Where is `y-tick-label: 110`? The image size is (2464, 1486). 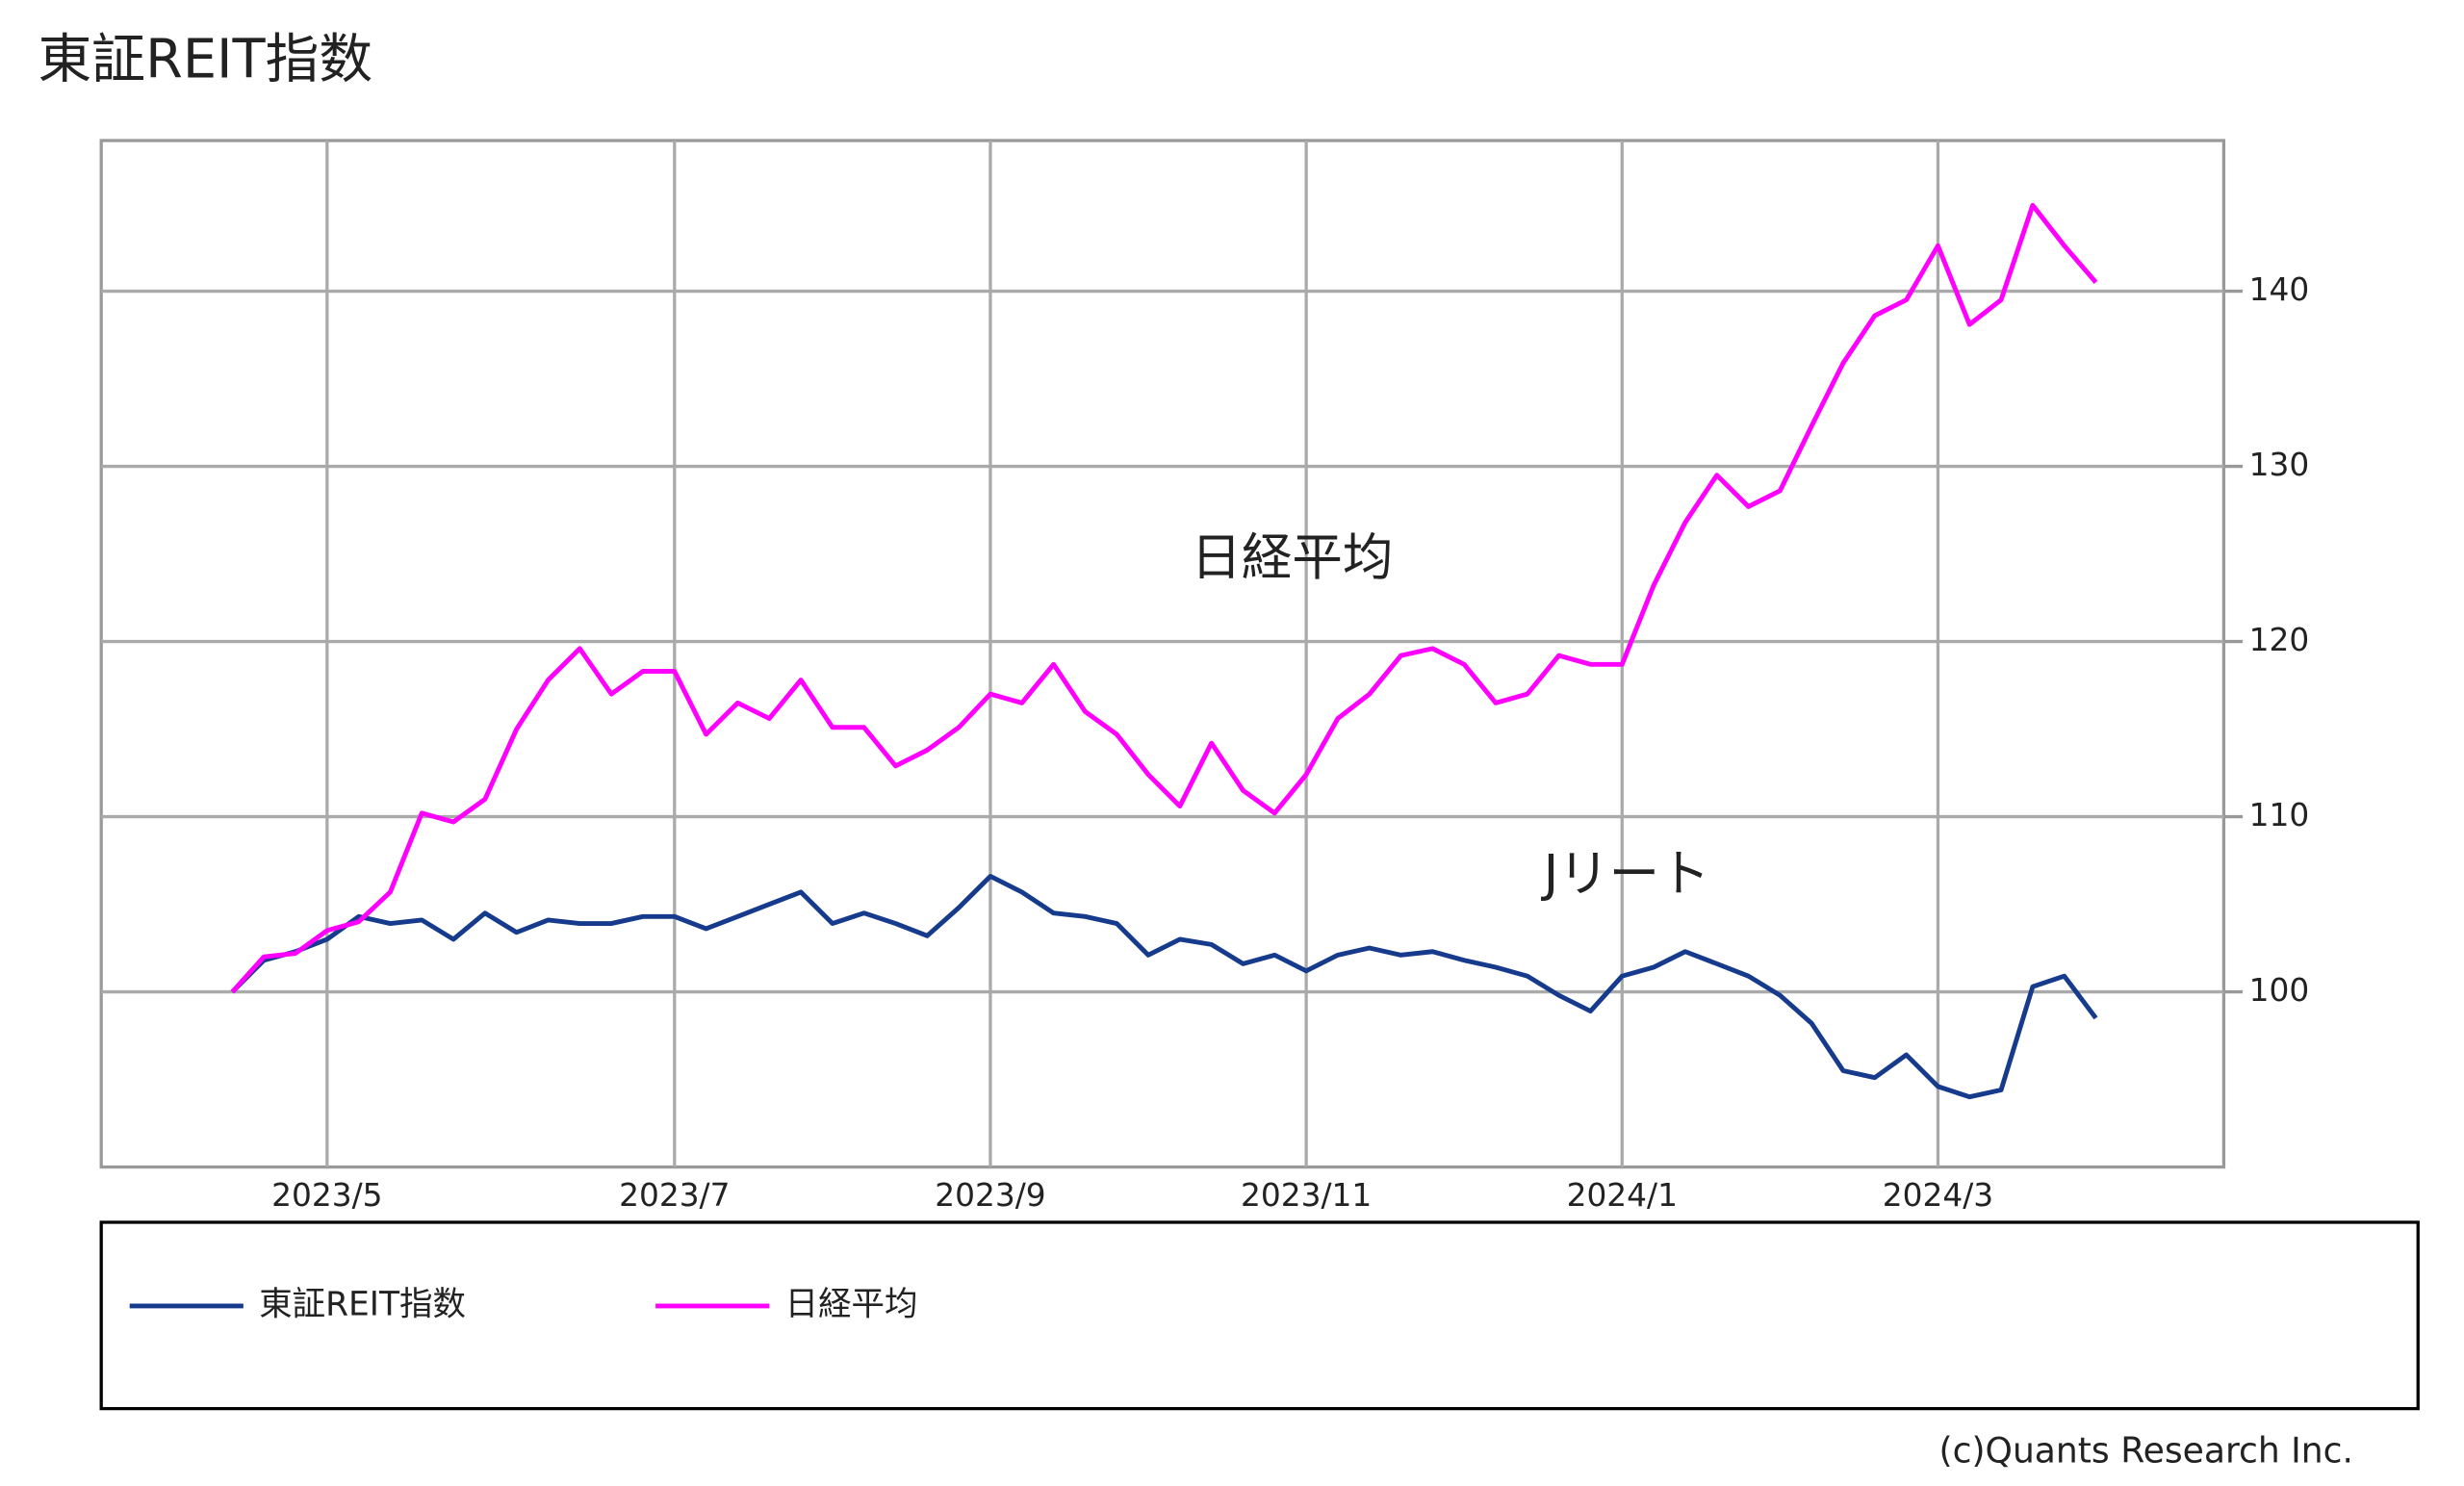
y-tick-label: 110 is located at coordinates (2279, 815).